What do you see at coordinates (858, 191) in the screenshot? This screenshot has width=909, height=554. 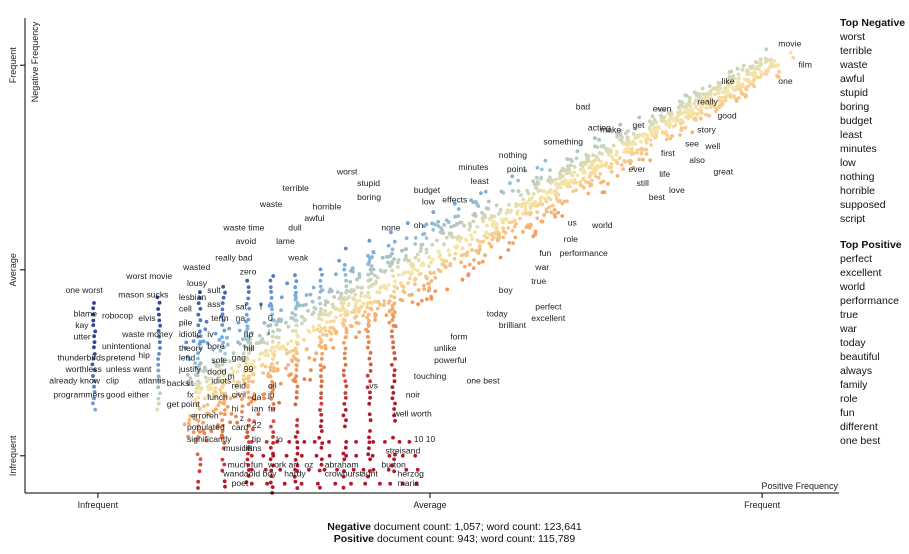 I see `negative-term: horrible` at bounding box center [858, 191].